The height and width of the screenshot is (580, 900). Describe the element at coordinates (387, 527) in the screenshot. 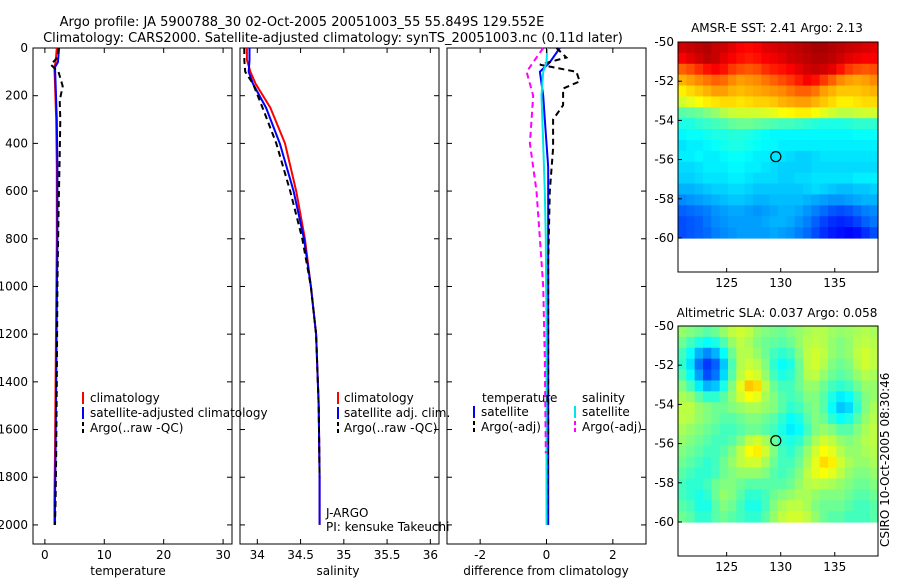

I see `pi-annotation: PI: kensuke Takeuchi` at that location.